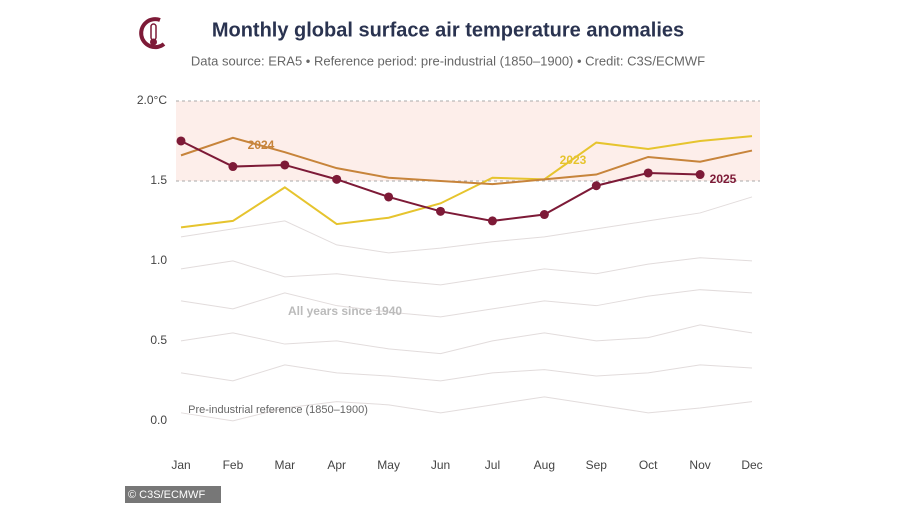  What do you see at coordinates (597, 465) in the screenshot?
I see `x-tick-label: Sep` at bounding box center [597, 465].